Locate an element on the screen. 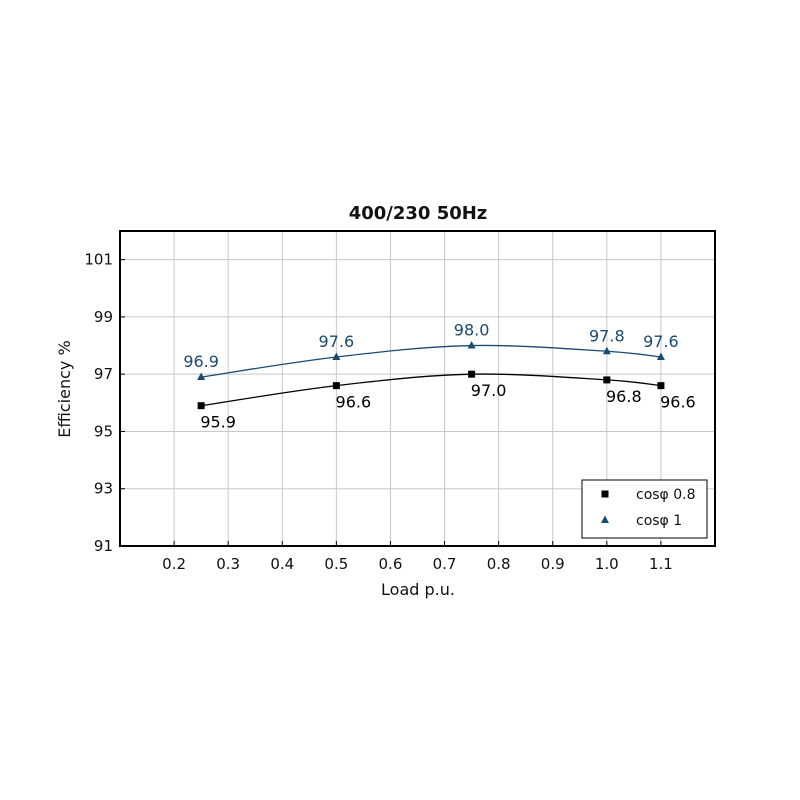 The height and width of the screenshot is (800, 800). x-tick-label: 0.4 is located at coordinates (282, 564).